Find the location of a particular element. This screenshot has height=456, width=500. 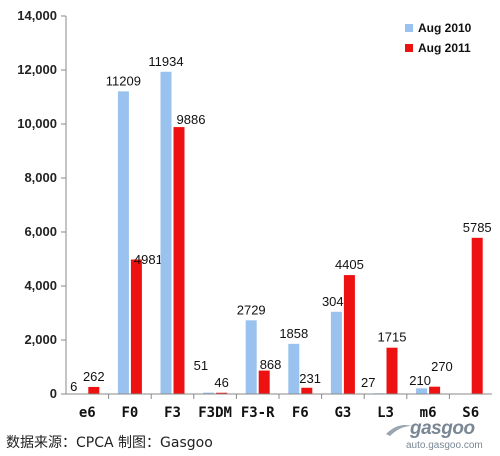

y-tick-label: 8,000 is located at coordinates (40, 177).